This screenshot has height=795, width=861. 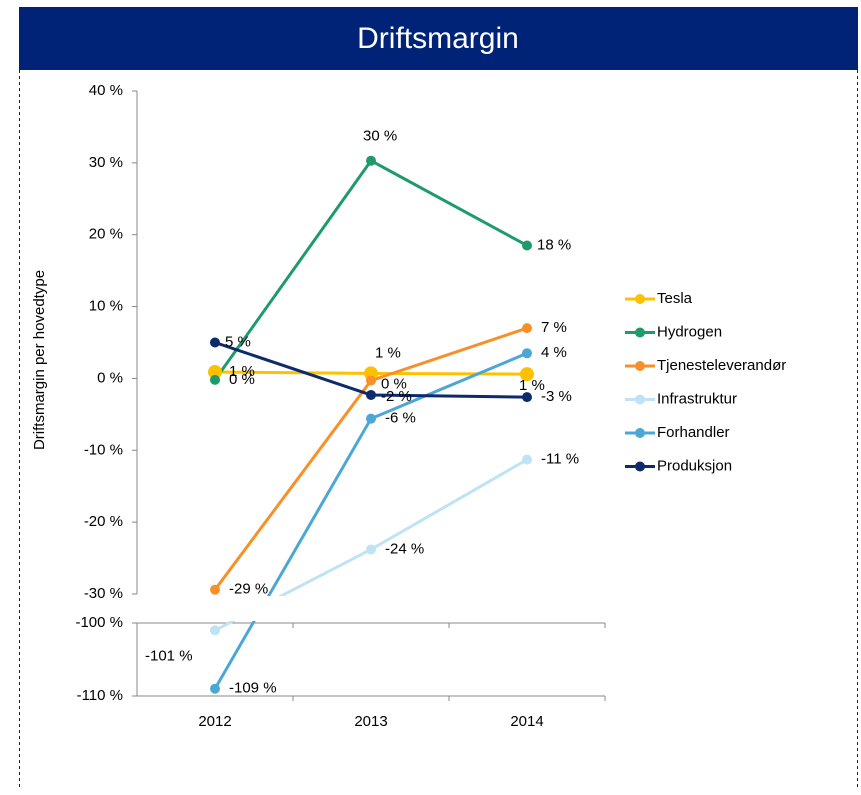 What do you see at coordinates (106, 162) in the screenshot?
I see `y-tick-label: 30 %` at bounding box center [106, 162].